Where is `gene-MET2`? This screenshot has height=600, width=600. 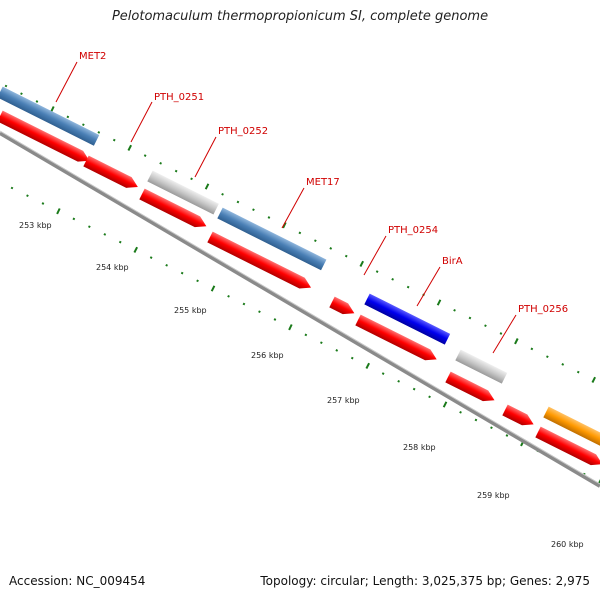
gene-MET2 is located at coordinates (50, 116).